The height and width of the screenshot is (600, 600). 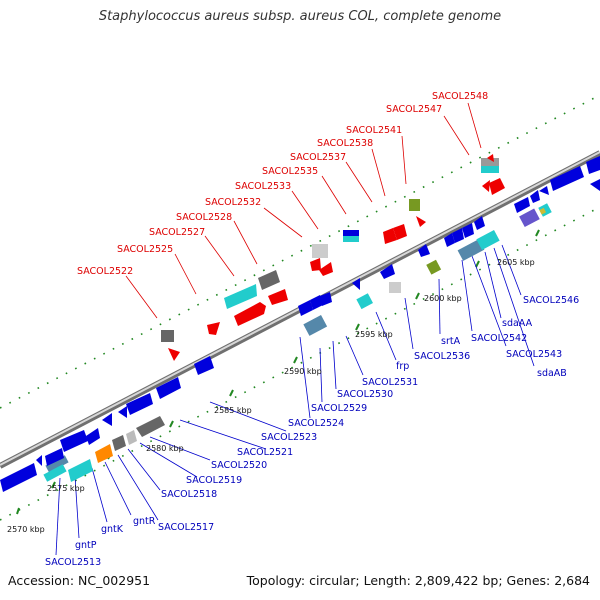 What do you see at coordinates (26, 529) in the screenshot?
I see `tick-label: 2570 kbp` at bounding box center [26, 529].